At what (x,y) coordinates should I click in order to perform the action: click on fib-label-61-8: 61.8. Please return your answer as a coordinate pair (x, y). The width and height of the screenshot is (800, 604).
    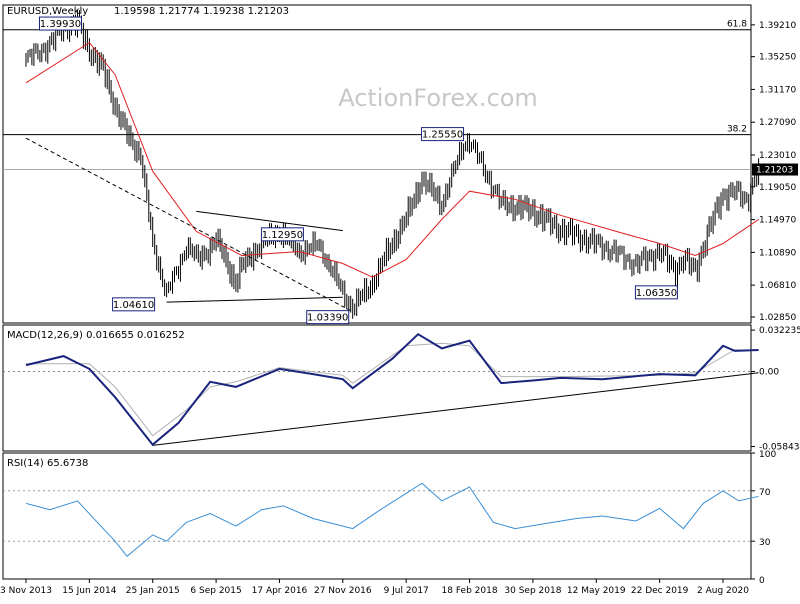
    Looking at the image, I should click on (737, 25).